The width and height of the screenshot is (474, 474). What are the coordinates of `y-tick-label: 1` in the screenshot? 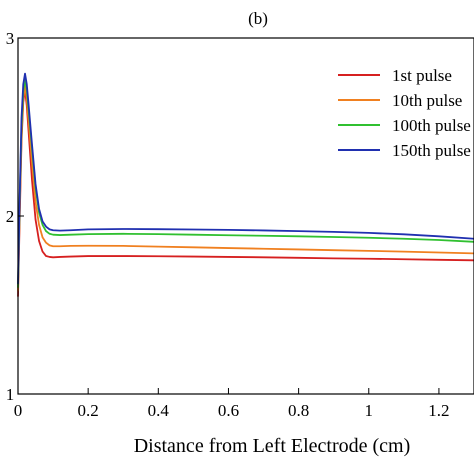 It's located at (10, 394).